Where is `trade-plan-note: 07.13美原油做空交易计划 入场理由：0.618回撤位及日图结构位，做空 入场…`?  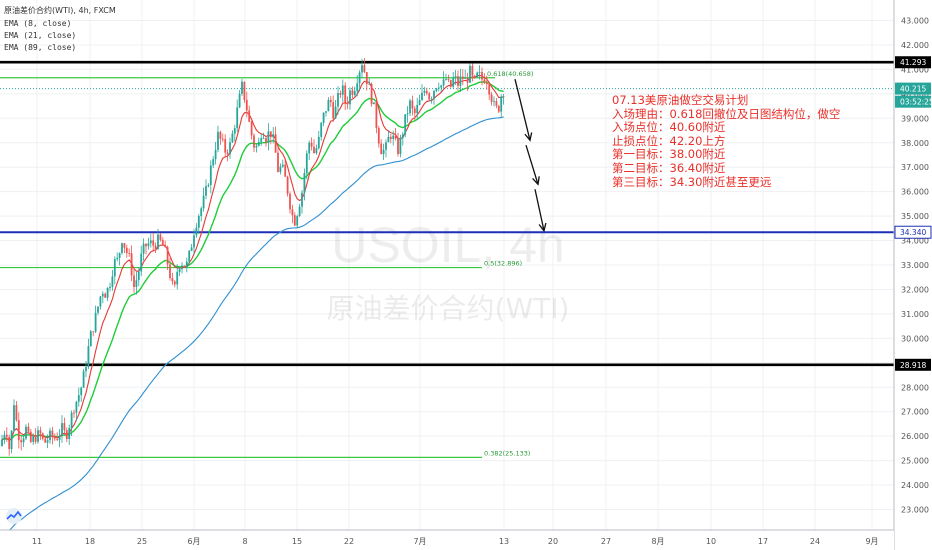 trade-plan-note: 07.13美原油做空交易计划 入场理由：0.618回撤位及日图结构位，做空 入场… is located at coordinates (726, 141).